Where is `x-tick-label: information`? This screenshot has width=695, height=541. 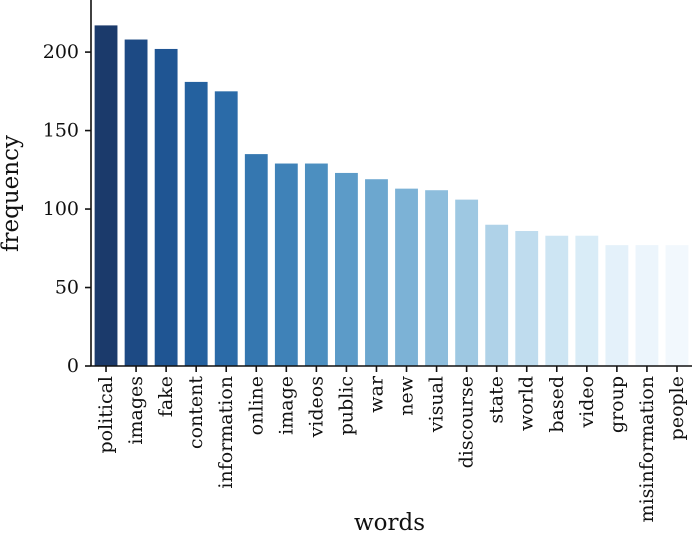
x-tick-label: information is located at coordinates (226, 432).